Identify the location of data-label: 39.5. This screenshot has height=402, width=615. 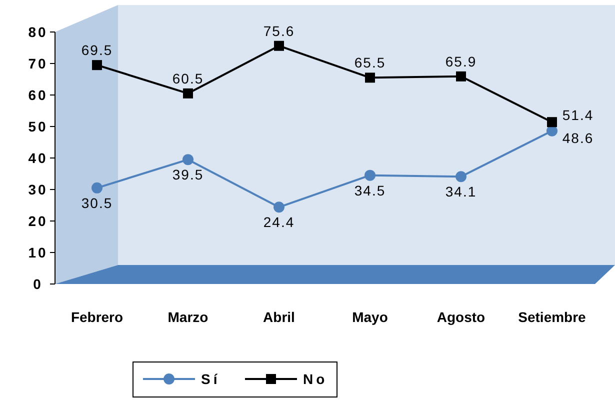
(188, 174).